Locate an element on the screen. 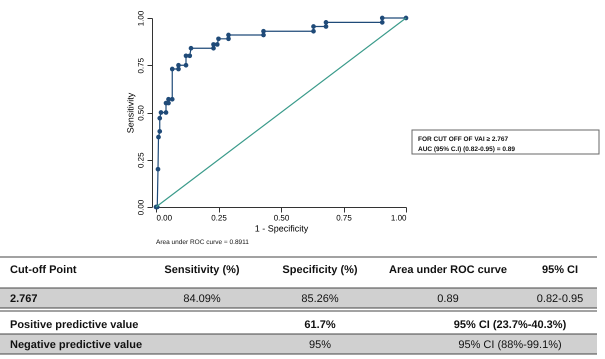  x-tick-label: 0.75 is located at coordinates (344, 218).